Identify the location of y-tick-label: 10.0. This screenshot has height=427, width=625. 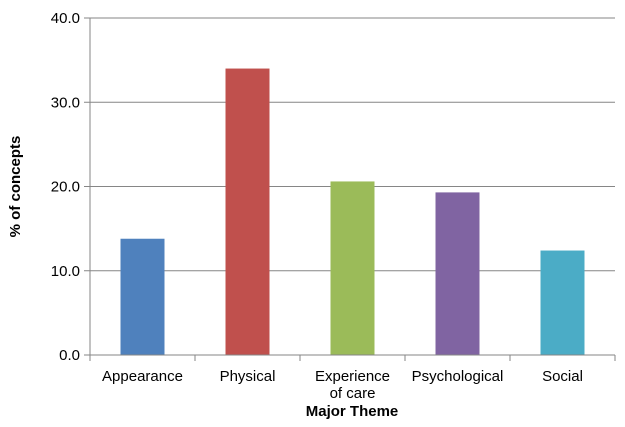
(65, 271).